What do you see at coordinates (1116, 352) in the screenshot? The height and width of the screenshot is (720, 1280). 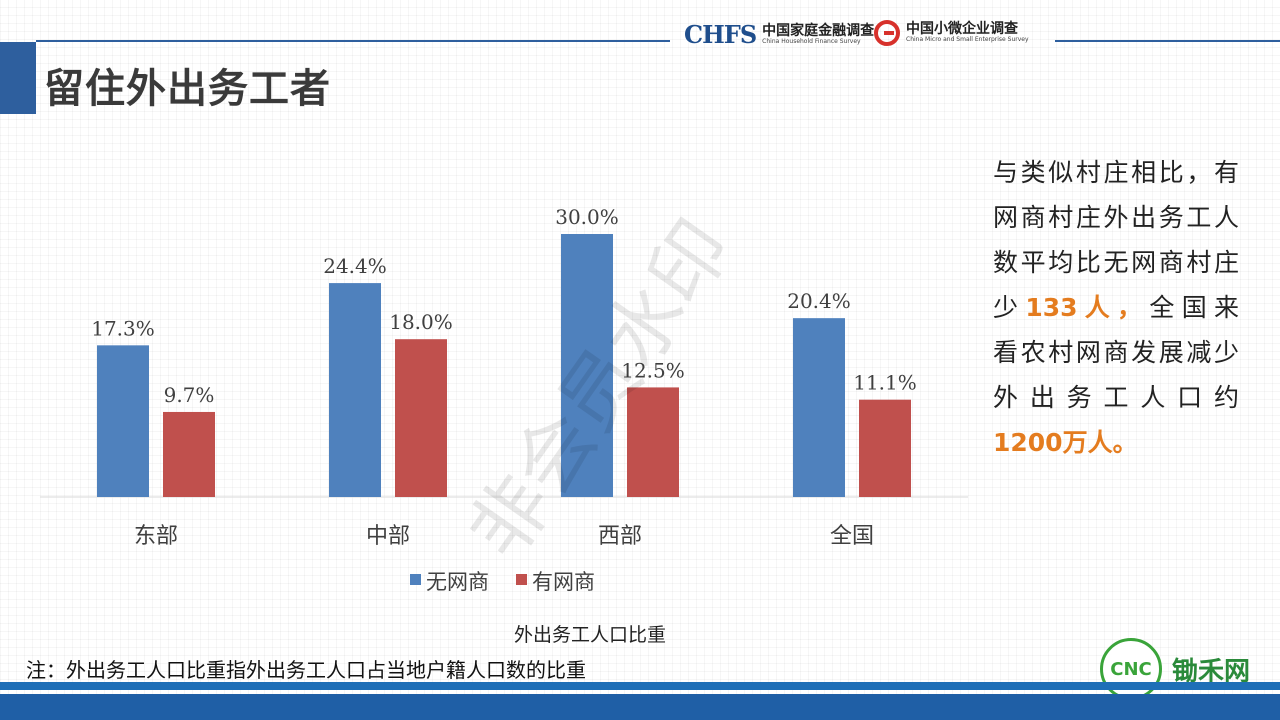 I see `summary-line-5: 看农村网商发展减少` at bounding box center [1116, 352].